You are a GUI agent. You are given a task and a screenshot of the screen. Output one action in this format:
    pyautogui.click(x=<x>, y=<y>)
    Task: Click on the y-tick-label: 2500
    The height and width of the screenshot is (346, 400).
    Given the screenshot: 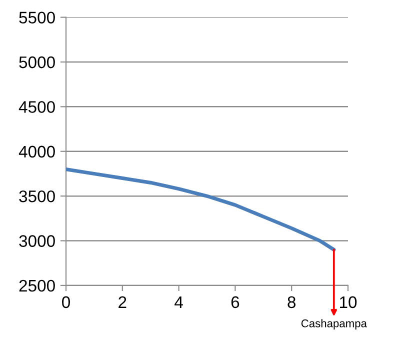 What is the action you would take?
    pyautogui.click(x=37, y=286)
    